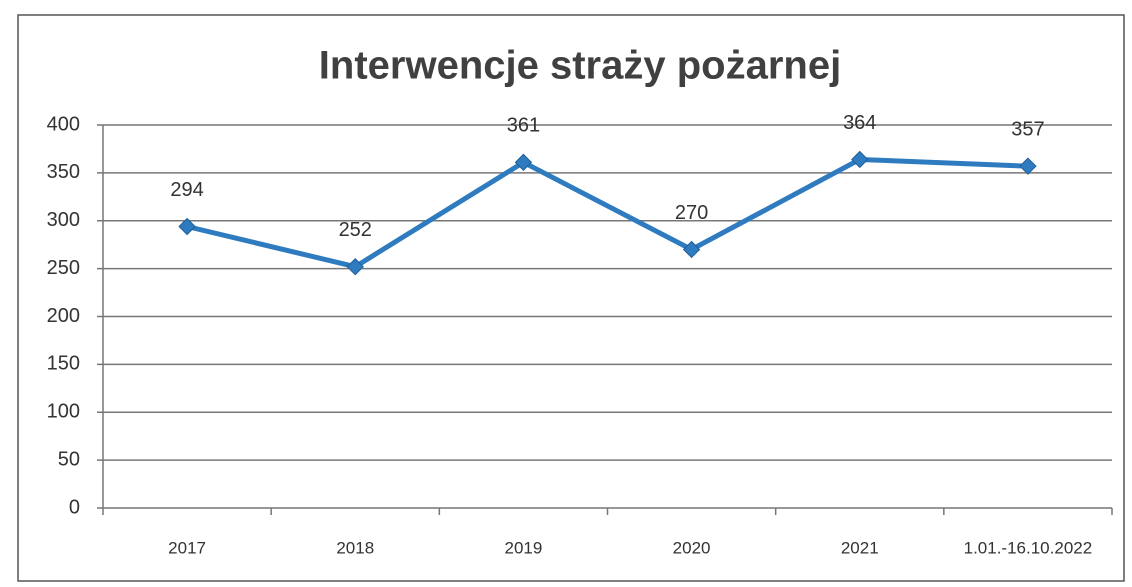 The width and height of the screenshot is (1132, 587). What do you see at coordinates (63, 412) in the screenshot?
I see `y-tick-label: 100` at bounding box center [63, 412].